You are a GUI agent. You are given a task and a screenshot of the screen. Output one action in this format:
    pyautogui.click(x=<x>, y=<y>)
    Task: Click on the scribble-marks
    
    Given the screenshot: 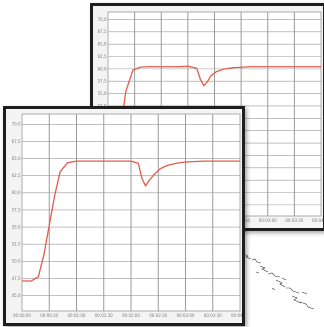 What is the action you would take?
    pyautogui.click(x=279, y=281)
    